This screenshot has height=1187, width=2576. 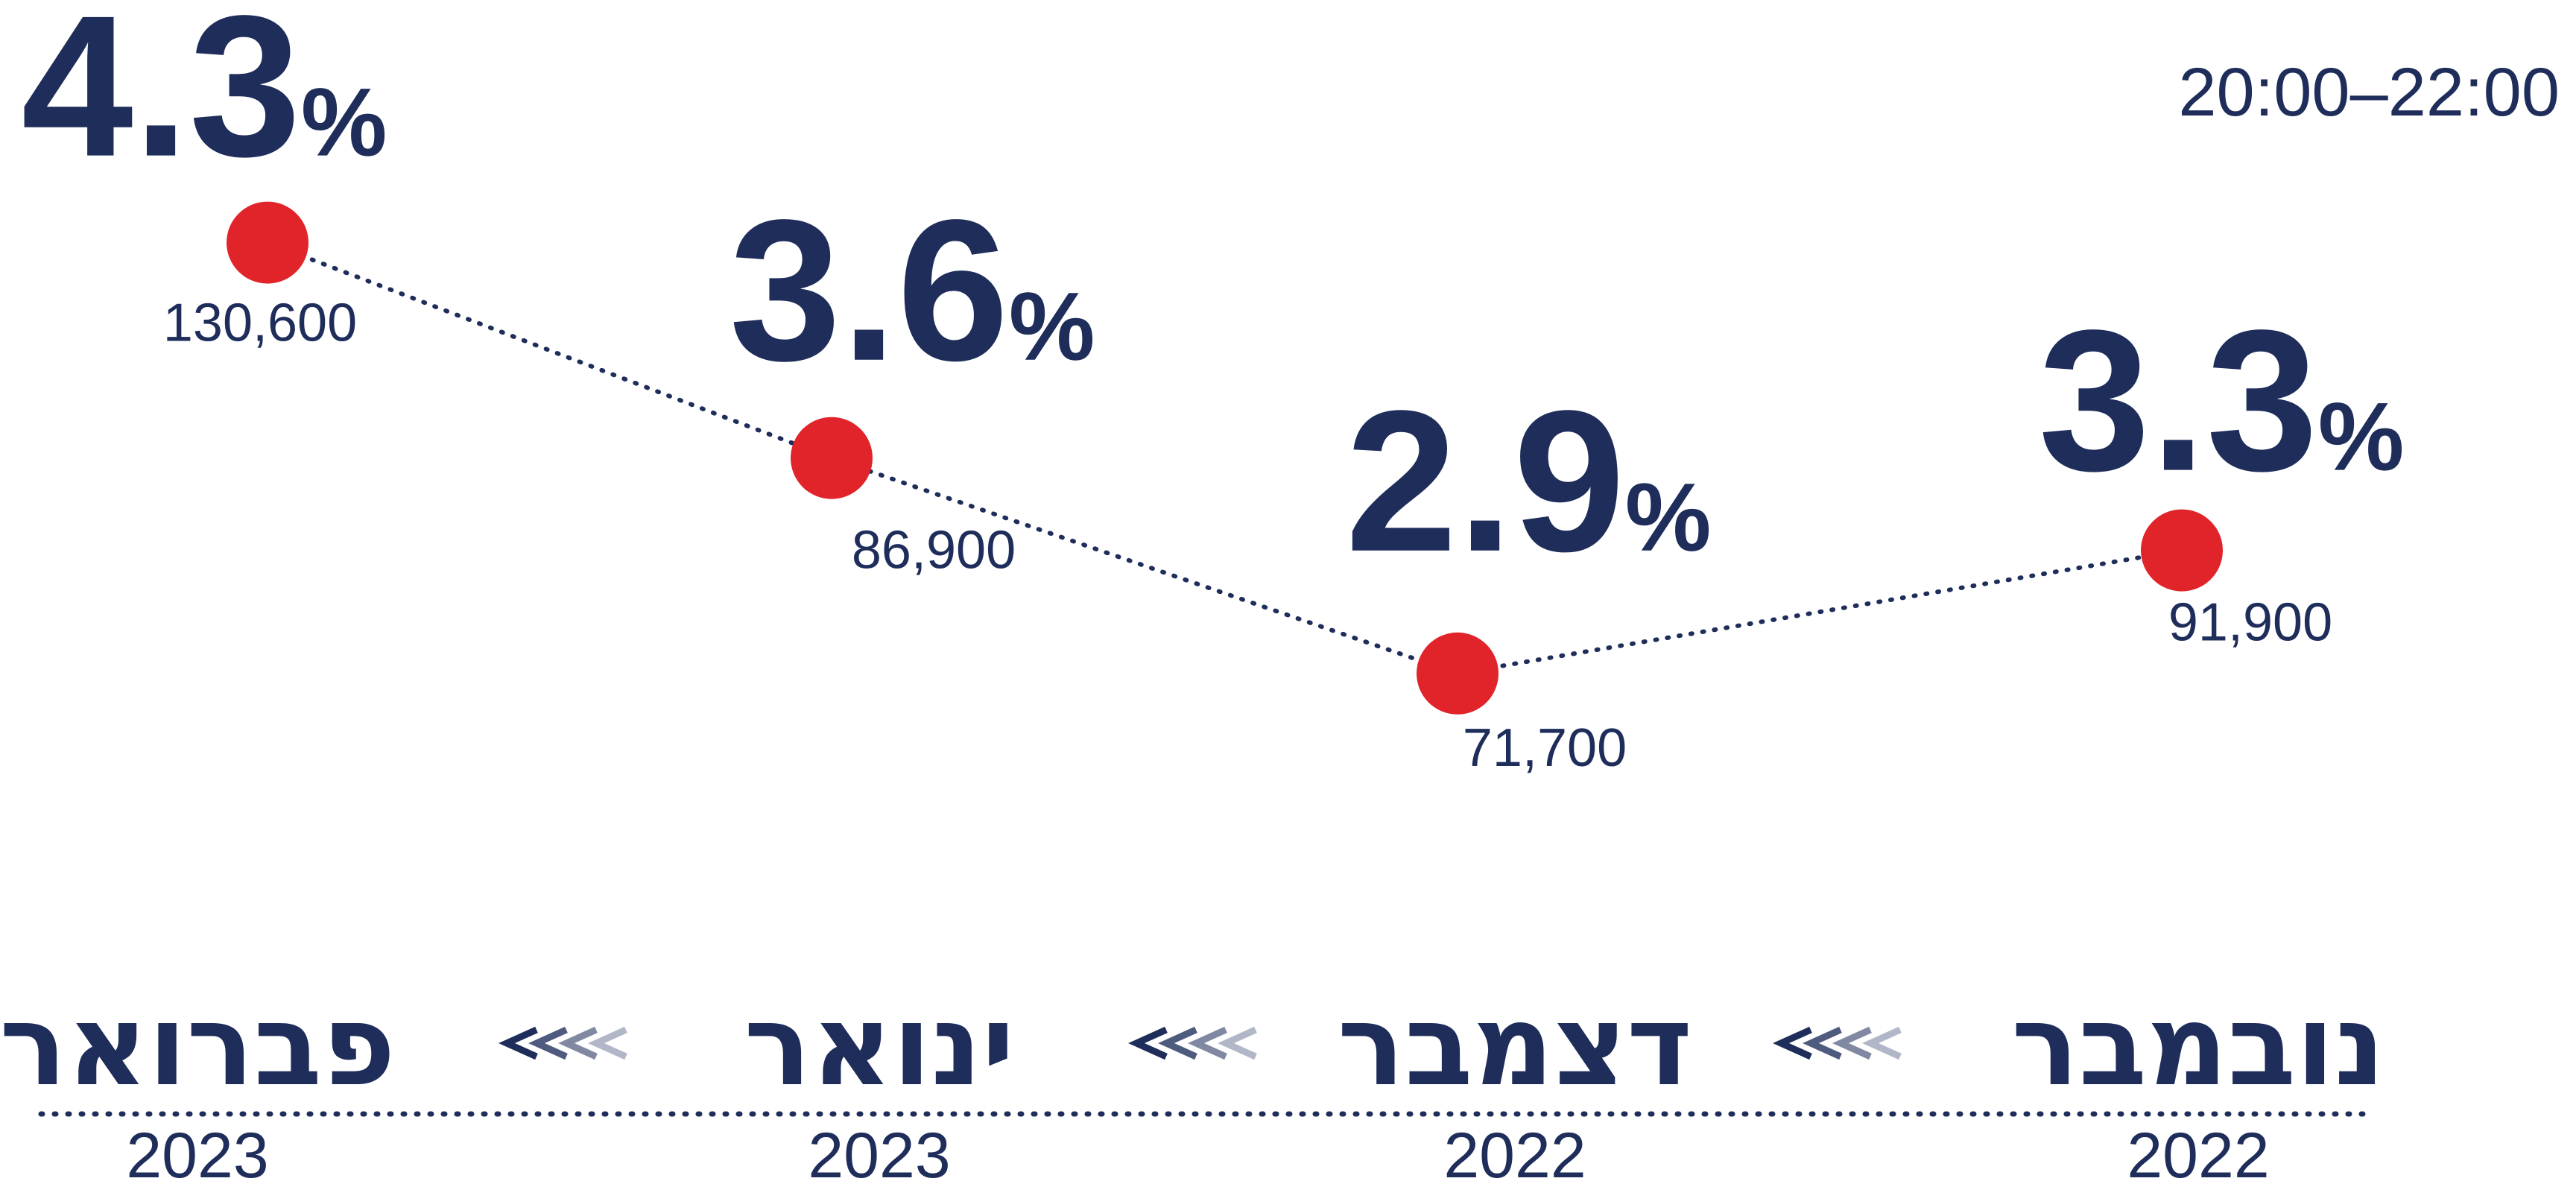 What do you see at coordinates (1485, 482) in the screenshot?
I see `value-number: 2.9` at bounding box center [1485, 482].